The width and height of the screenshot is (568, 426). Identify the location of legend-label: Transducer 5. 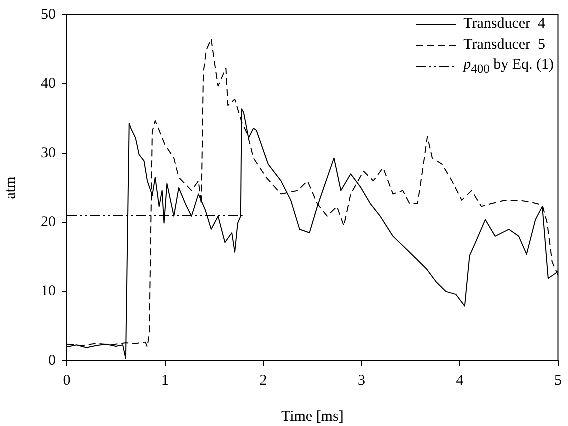
(505, 45).